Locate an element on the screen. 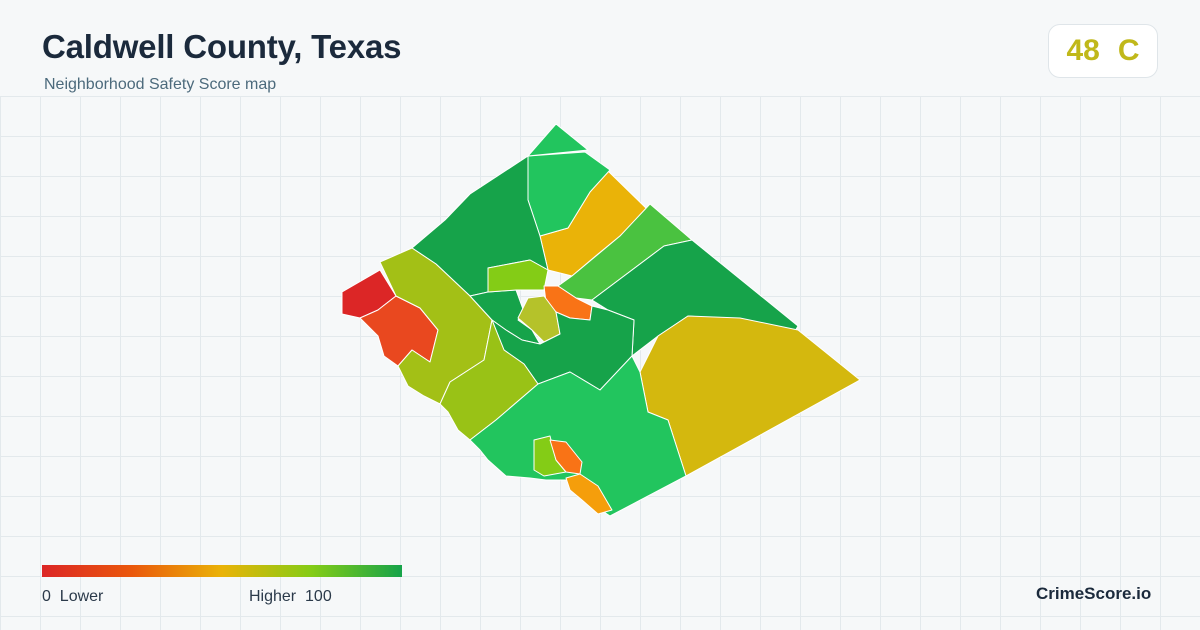  legend-low-value: 0 is located at coordinates (46, 596).